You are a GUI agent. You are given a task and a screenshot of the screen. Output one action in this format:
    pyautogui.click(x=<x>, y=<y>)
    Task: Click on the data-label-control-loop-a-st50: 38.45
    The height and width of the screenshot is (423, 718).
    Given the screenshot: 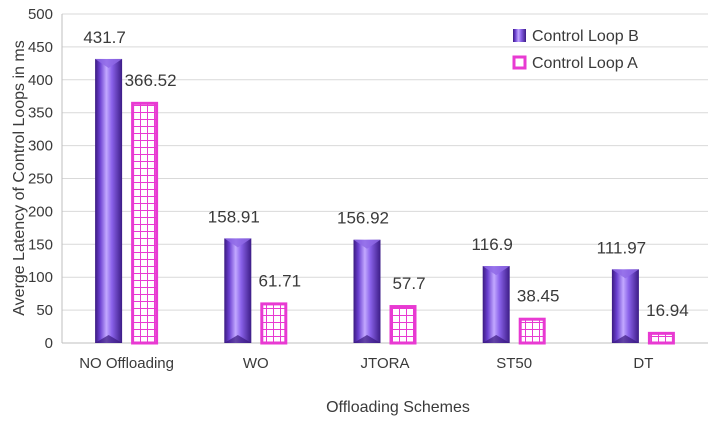 What is the action you would take?
    pyautogui.click(x=538, y=296)
    